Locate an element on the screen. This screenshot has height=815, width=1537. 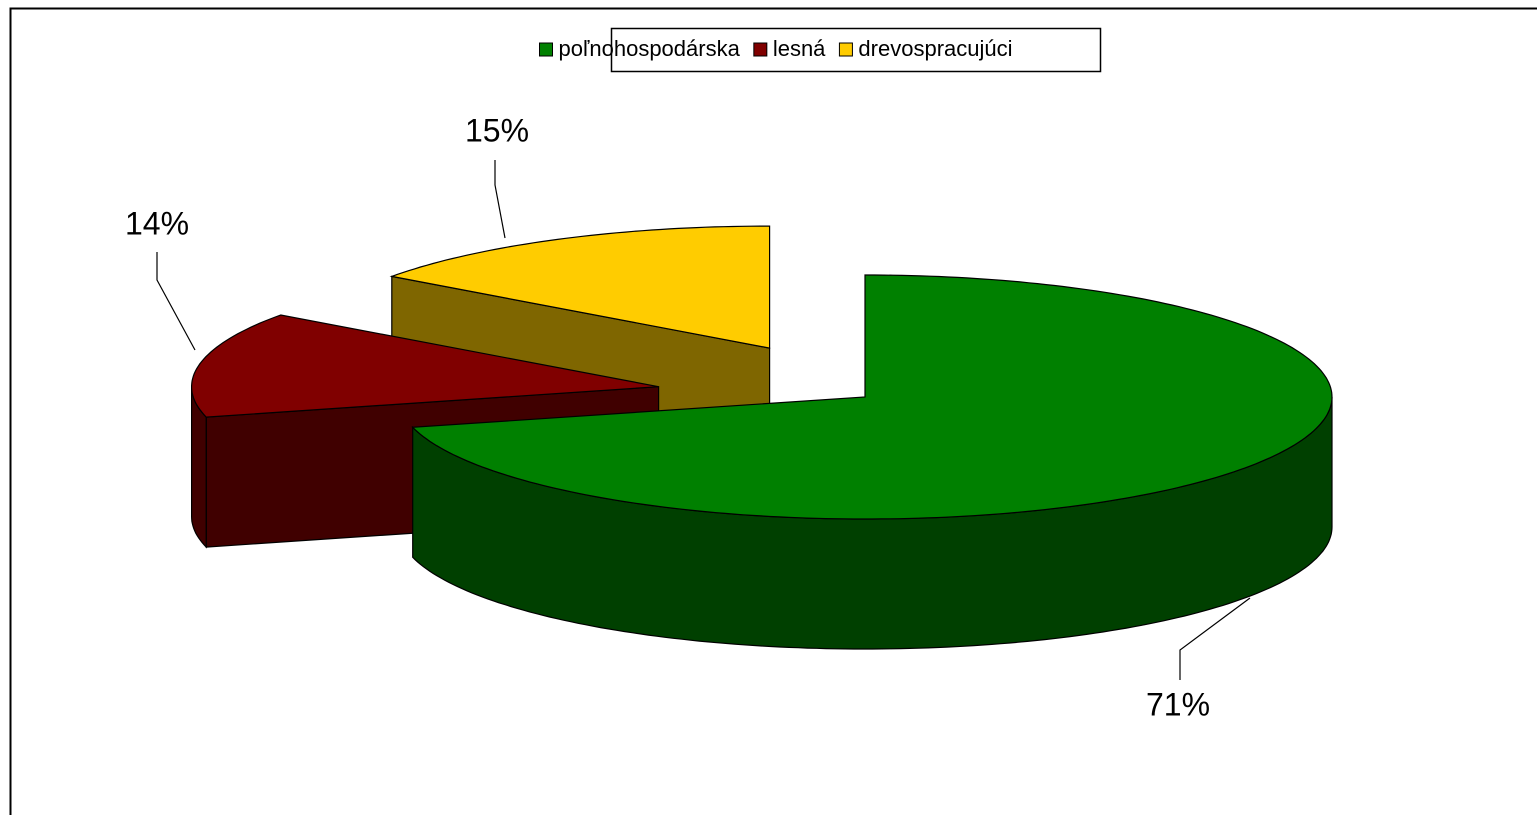
legend-box is located at coordinates (856, 50).